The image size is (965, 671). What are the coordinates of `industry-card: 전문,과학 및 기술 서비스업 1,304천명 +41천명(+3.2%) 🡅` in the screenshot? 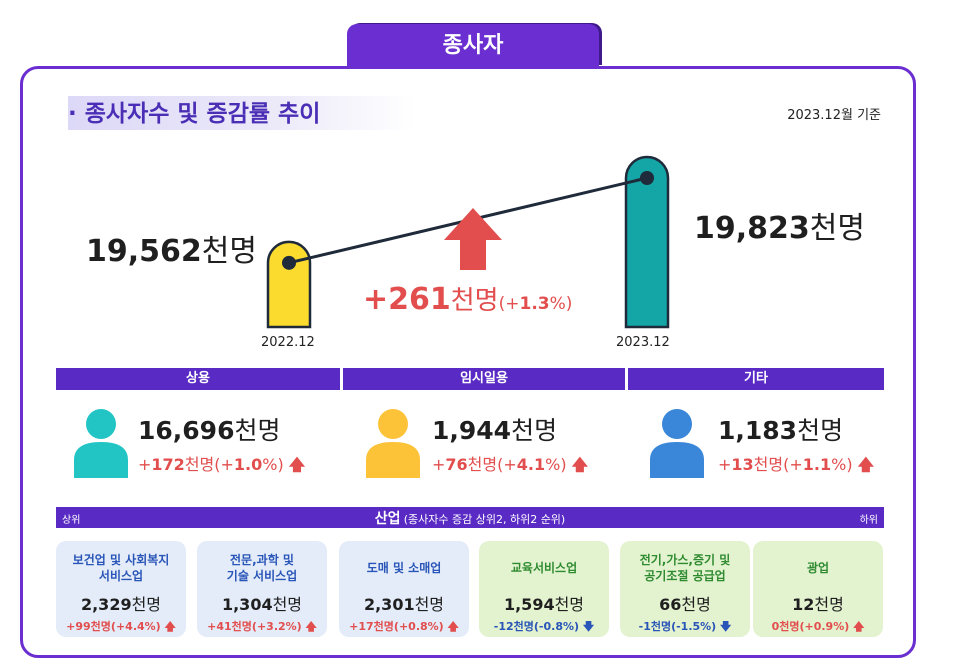 It's located at (262, 589).